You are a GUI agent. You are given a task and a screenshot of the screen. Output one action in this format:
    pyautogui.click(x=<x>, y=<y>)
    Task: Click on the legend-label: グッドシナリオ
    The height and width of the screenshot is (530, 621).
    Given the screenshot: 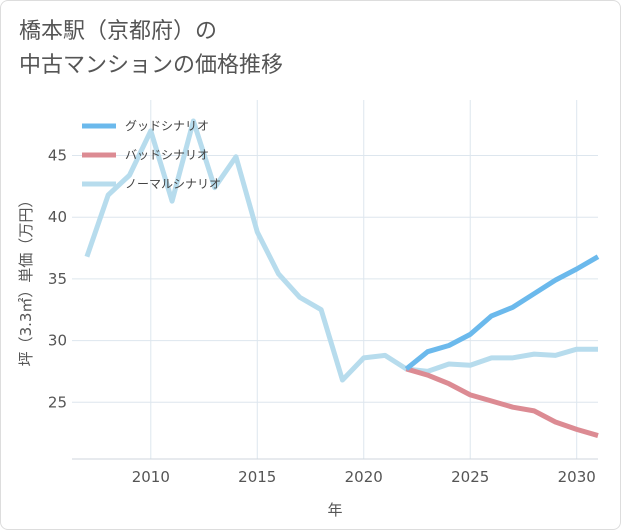 What is the action you would take?
    pyautogui.click(x=167, y=126)
    